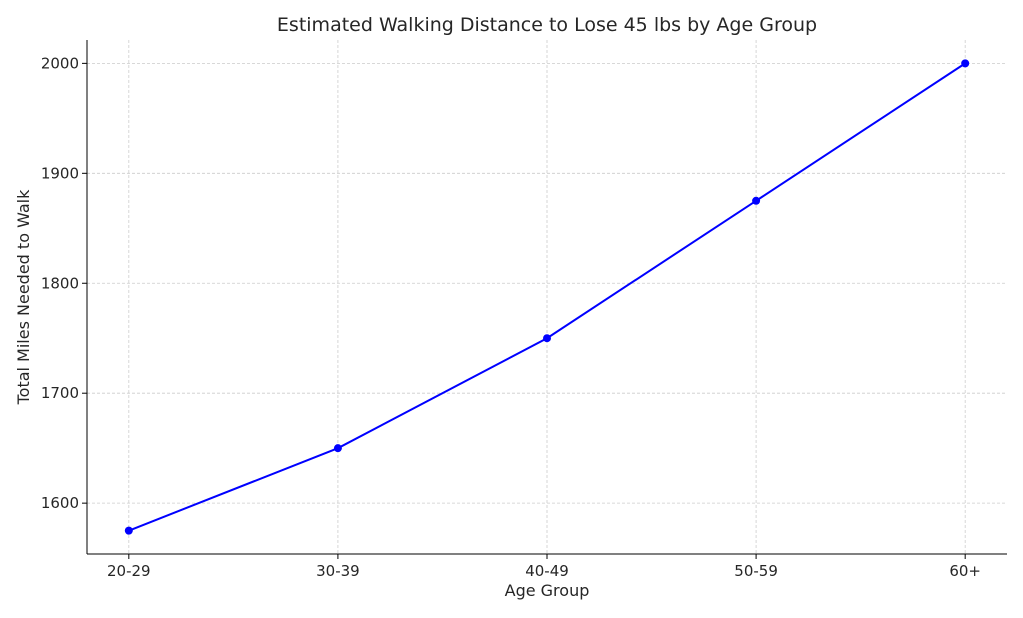 This screenshot has width=1023, height=618. Describe the element at coordinates (338, 571) in the screenshot. I see `x-tick-label: 30-39` at that location.